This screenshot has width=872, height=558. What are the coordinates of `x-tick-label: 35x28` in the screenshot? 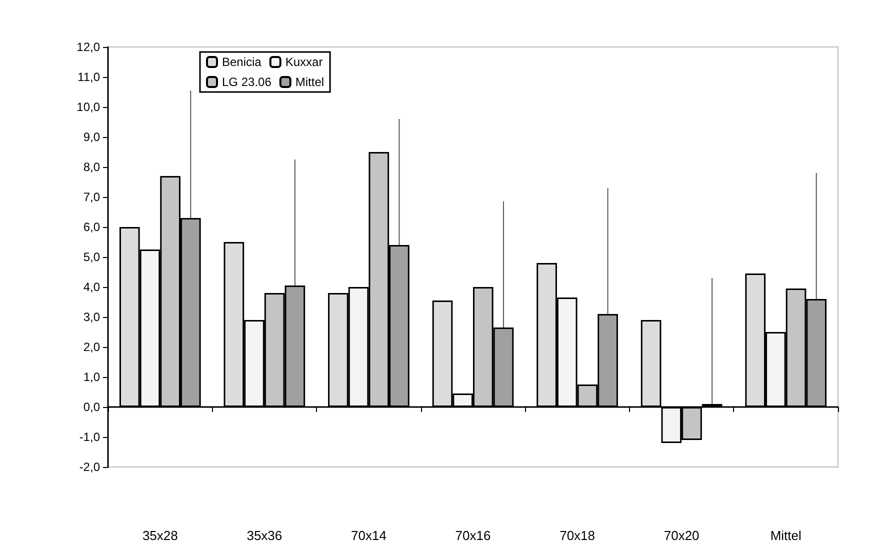 It's located at (160, 535).